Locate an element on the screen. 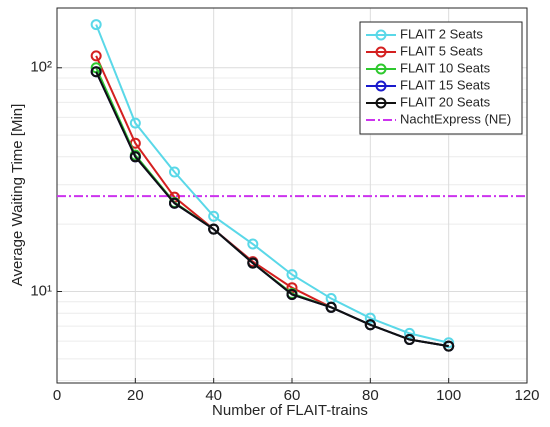 The image size is (550, 427). y-tick-label: 10² is located at coordinates (41, 67).